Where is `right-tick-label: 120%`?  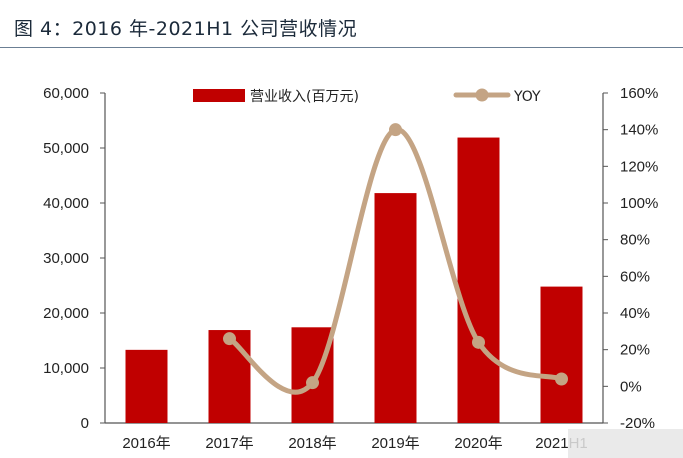 right-tick-label: 120% is located at coordinates (639, 166).